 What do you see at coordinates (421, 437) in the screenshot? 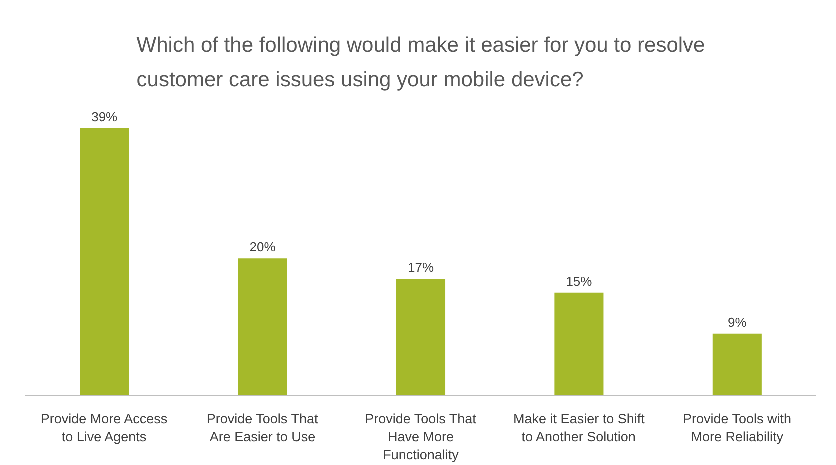
I see `x-tick-label: Provide Tools That Have More Functionality` at bounding box center [421, 437].